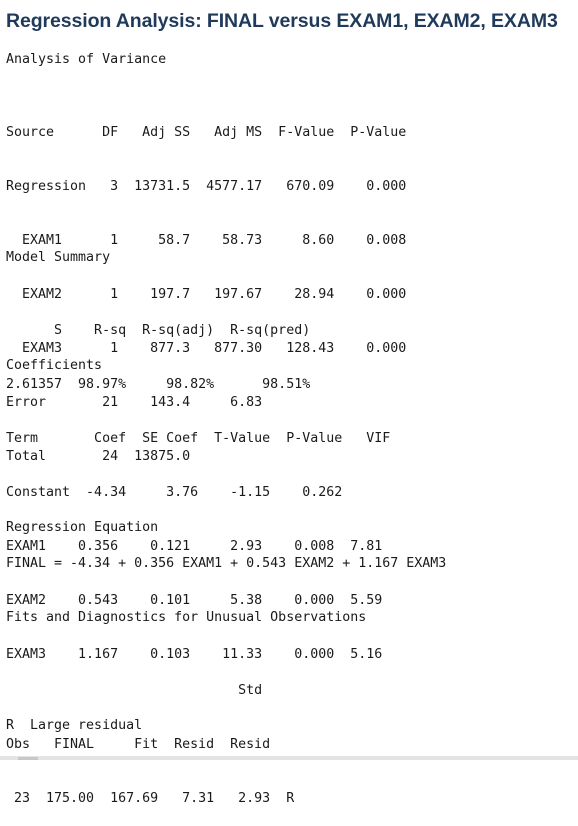 The height and width of the screenshot is (826, 578). What do you see at coordinates (194, 546) in the screenshot?
I see `coefficients-row: EXAM1 0.356 0.121 2.93 0.008 7.81` at bounding box center [194, 546].